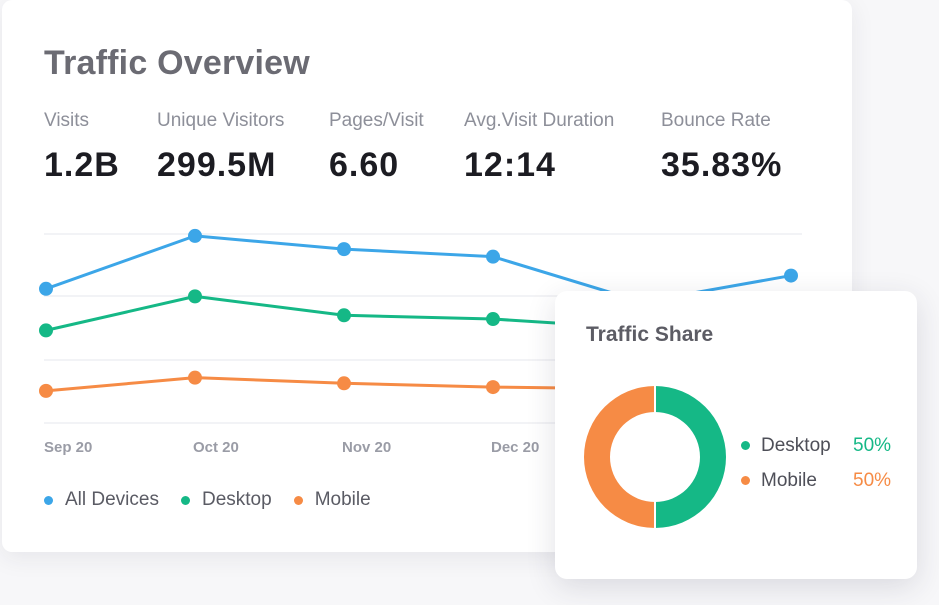  Describe the element at coordinates (366, 447) in the screenshot. I see `x-tick-label: Nov 20` at that location.